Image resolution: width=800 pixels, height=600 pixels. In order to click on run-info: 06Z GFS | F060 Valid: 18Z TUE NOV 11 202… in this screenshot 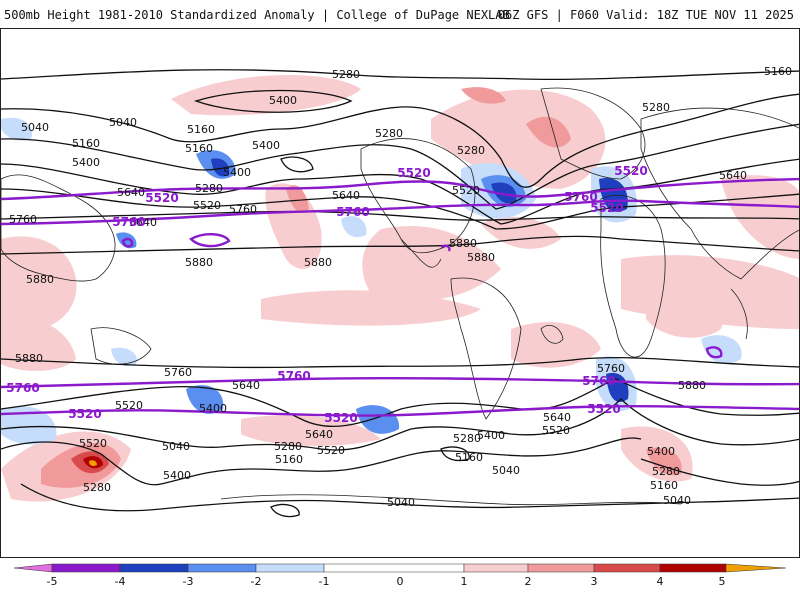, I will do `click(645, 15)`.